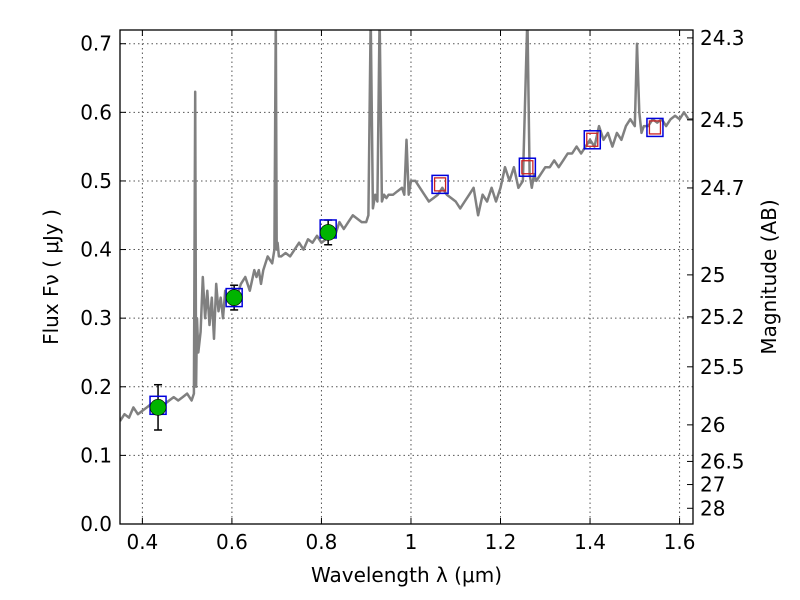  What do you see at coordinates (722, 367) in the screenshot?
I see `mag-tick-label: 25.5` at bounding box center [722, 367].